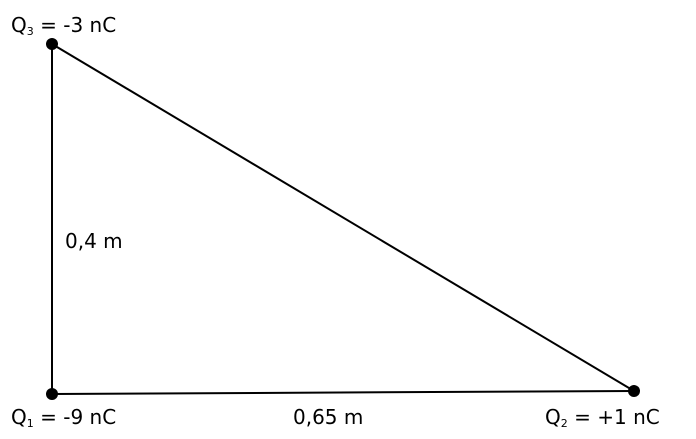 Image resolution: width=696 pixels, height=439 pixels. What do you see at coordinates (78, 25) in the screenshot?
I see `charge-value-q3: = -3 nC` at bounding box center [78, 25].